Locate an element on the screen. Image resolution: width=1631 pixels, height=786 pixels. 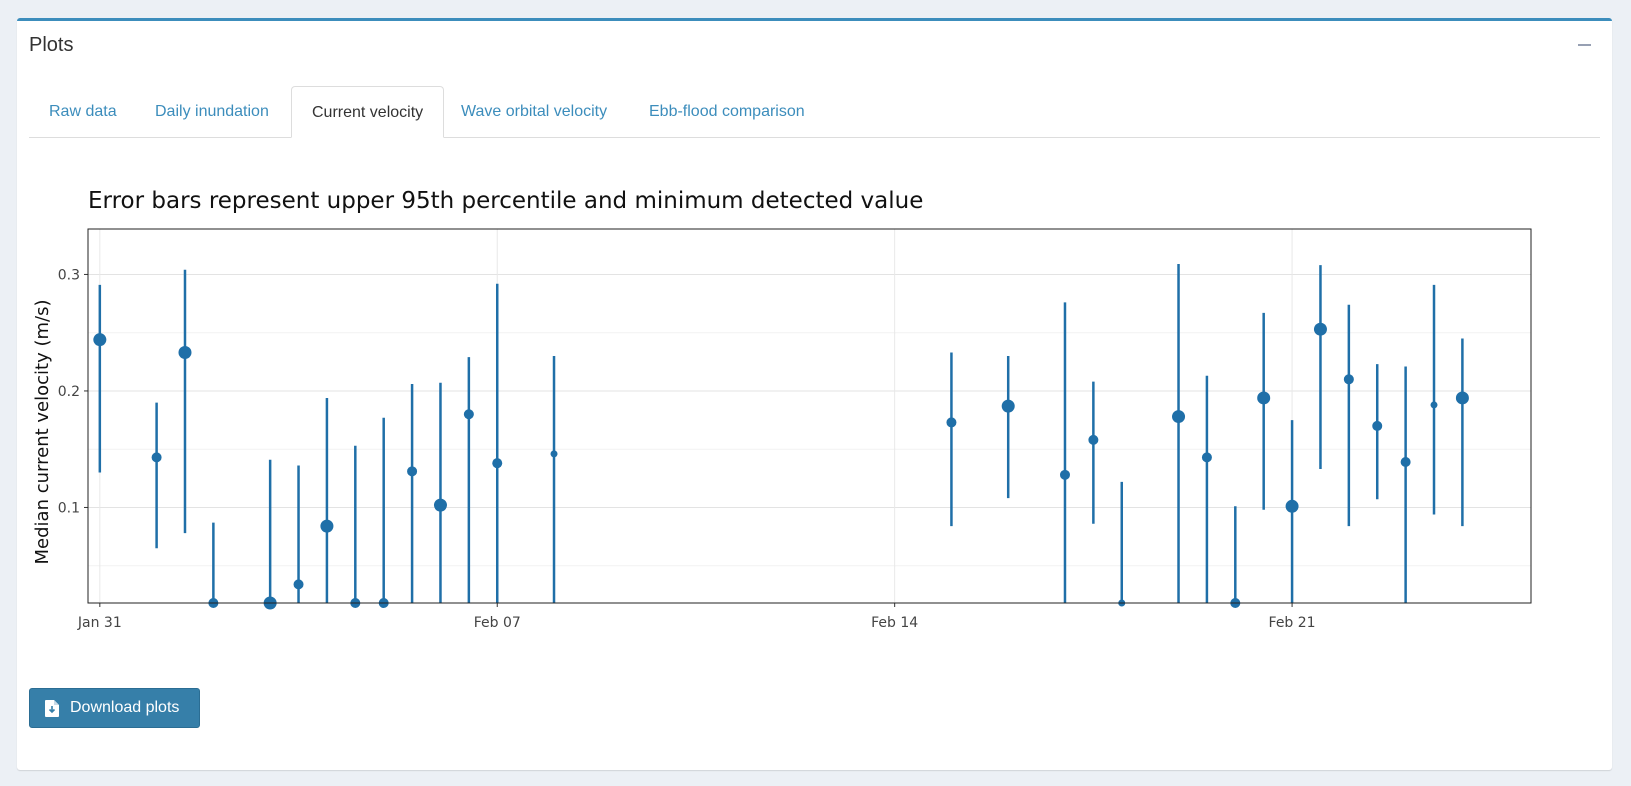
y-axis-title: Median current velocity (m/s) is located at coordinates (42, 432).